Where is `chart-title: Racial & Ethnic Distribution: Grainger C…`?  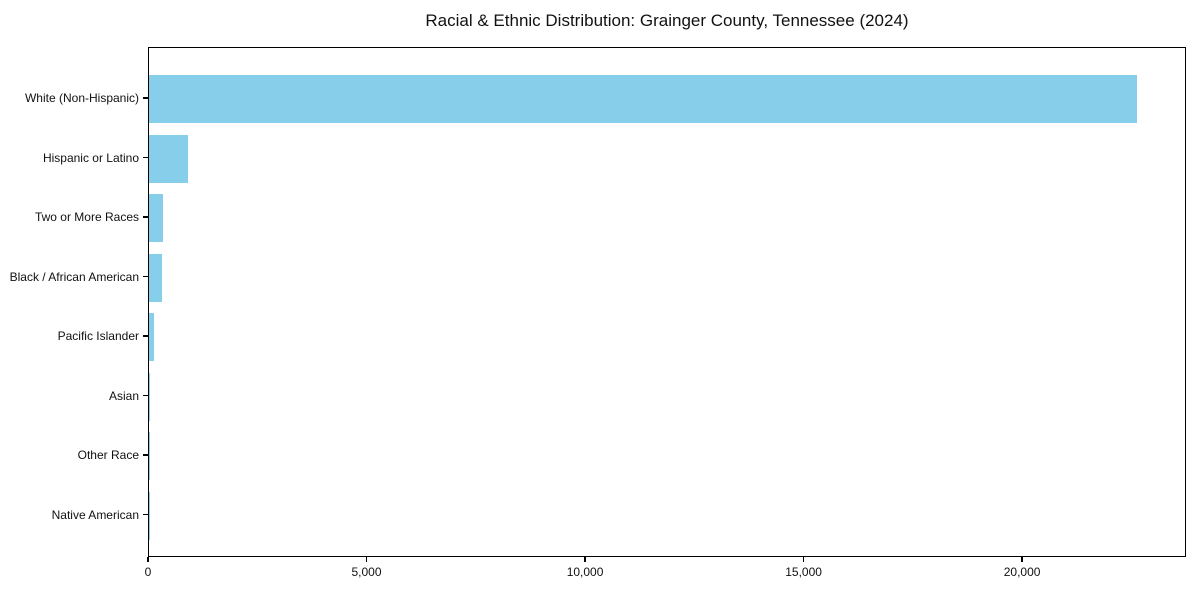 chart-title: Racial & Ethnic Distribution: Grainger C… is located at coordinates (667, 20).